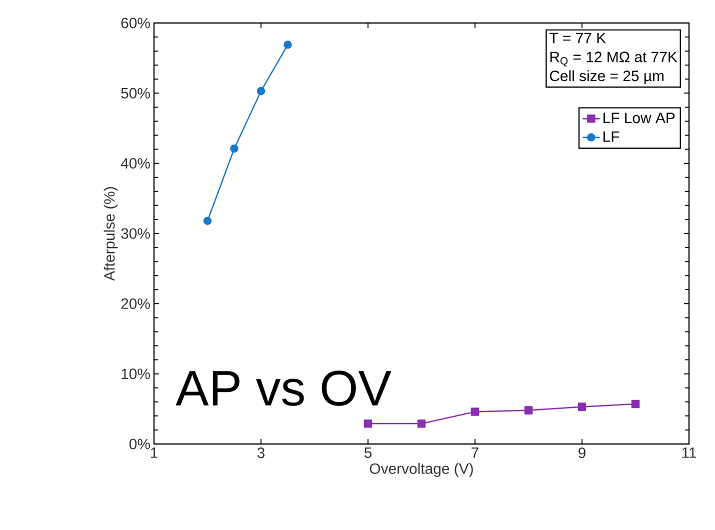  I want to click on annotation: T = 77 K, so click(578, 38).